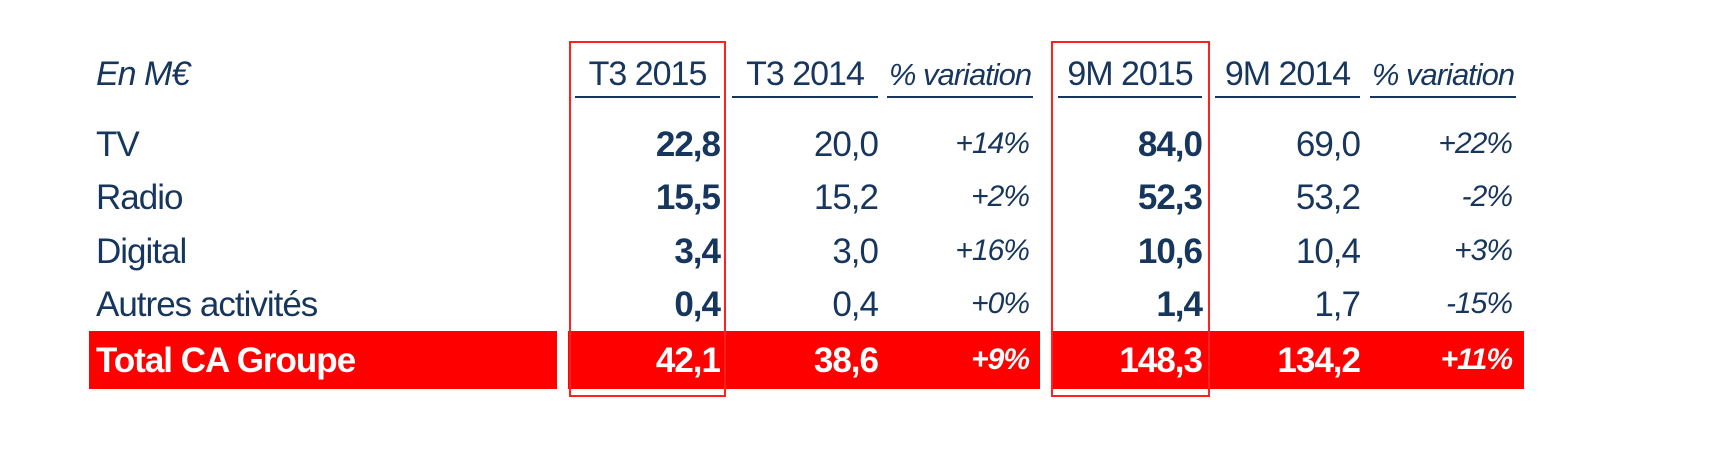 The height and width of the screenshot is (469, 1714). I want to click on row-label-autres-activites: Autres activités, so click(207, 304).